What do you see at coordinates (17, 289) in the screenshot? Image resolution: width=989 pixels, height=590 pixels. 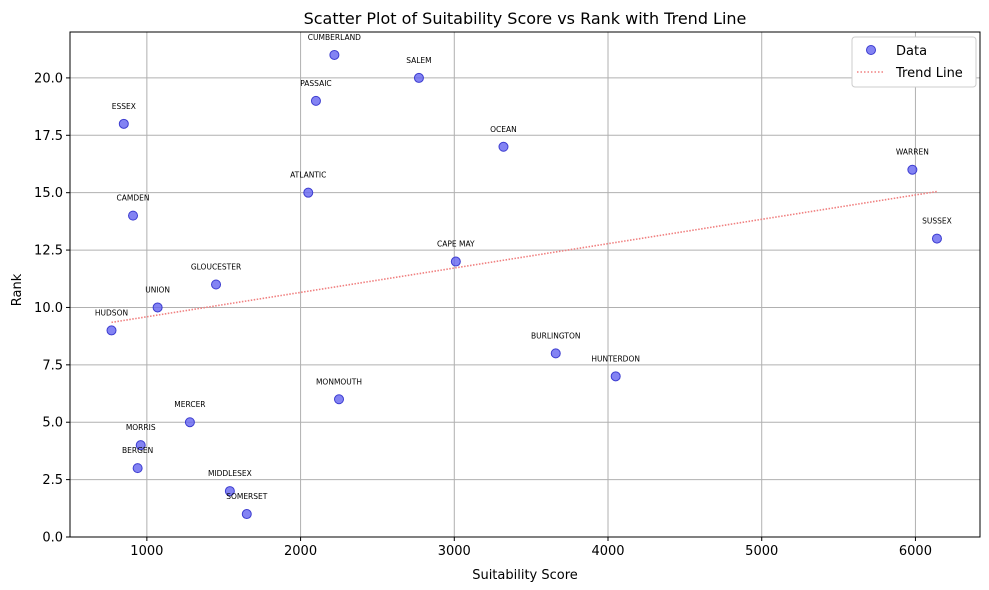 I see `y-axis-label: Rank` at bounding box center [17, 289].